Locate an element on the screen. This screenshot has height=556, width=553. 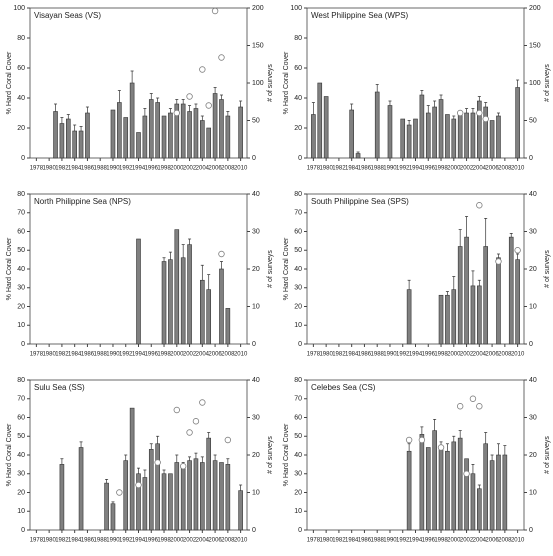
x-tick-label: 1978 is located at coordinates (37, 355).